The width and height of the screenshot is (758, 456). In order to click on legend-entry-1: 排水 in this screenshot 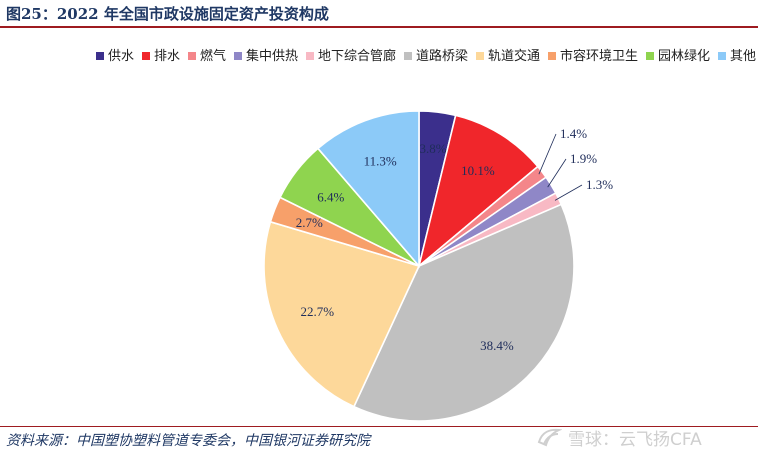, I will do `click(167, 56)`.